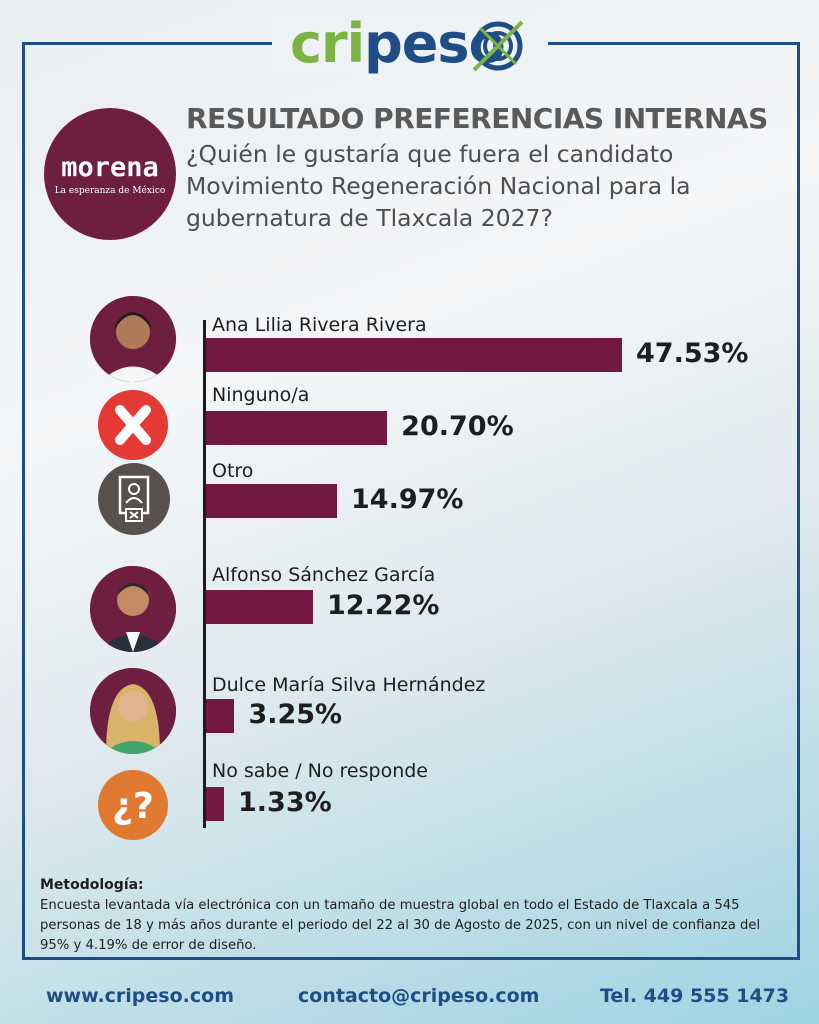 The image size is (819, 1024). I want to click on website-link: www.cripeso.com, so click(140, 996).